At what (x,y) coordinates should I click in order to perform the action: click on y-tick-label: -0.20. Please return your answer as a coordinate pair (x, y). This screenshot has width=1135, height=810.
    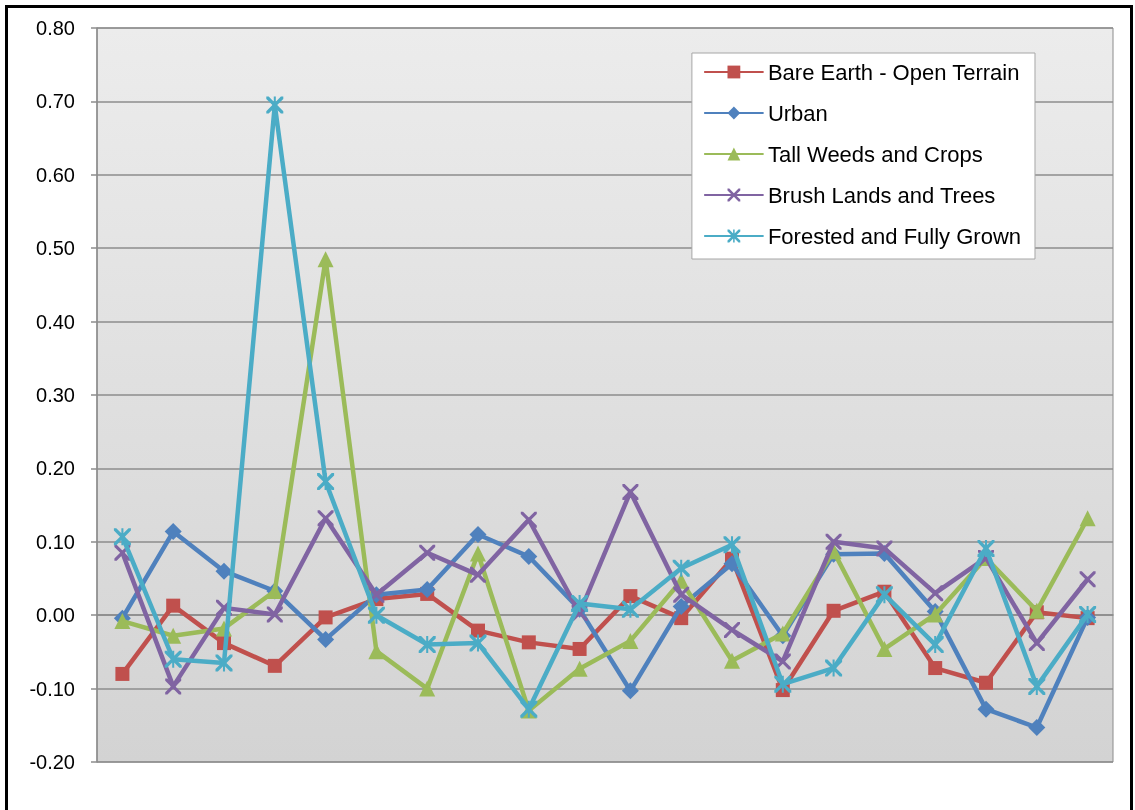
    Looking at the image, I should click on (52, 762).